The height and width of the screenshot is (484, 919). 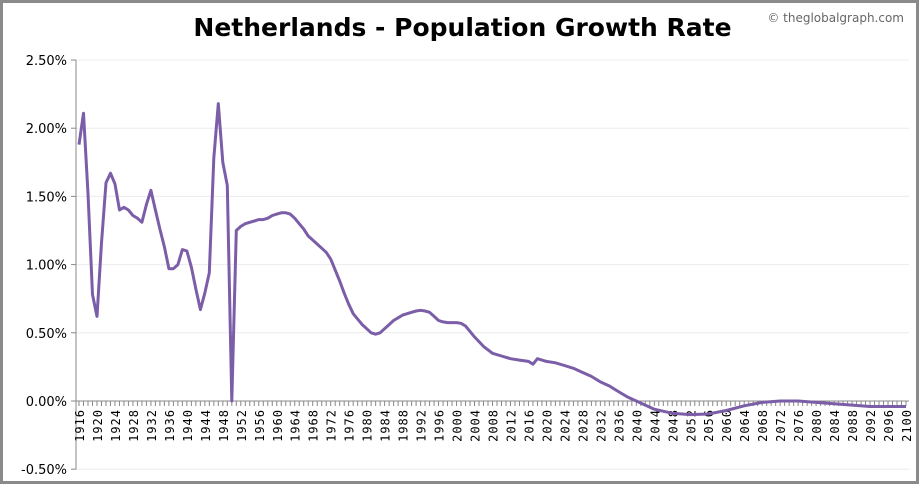 I want to click on y-tick-label: -0.50%, so click(x=44, y=470).